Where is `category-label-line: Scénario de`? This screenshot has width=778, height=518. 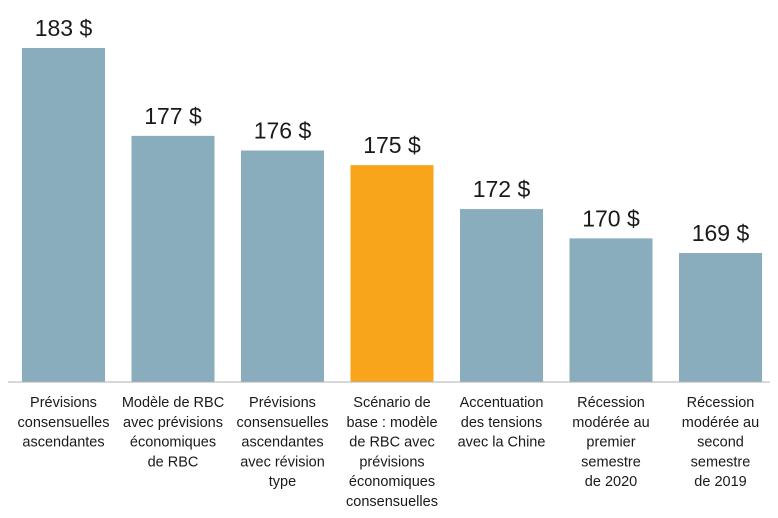
category-label-line: Scénario de is located at coordinates (391, 403).